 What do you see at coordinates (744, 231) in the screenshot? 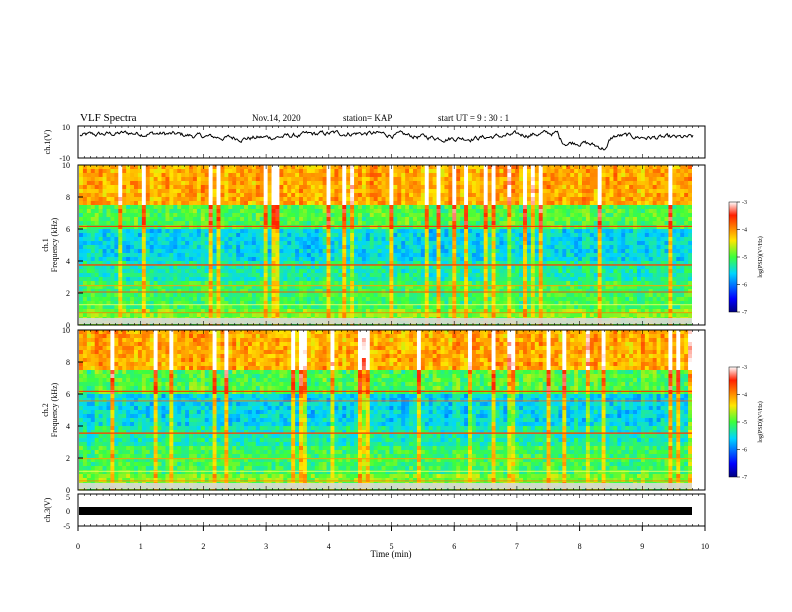
I see `colorbar-tick-label-1-1: -4` at bounding box center [744, 231].